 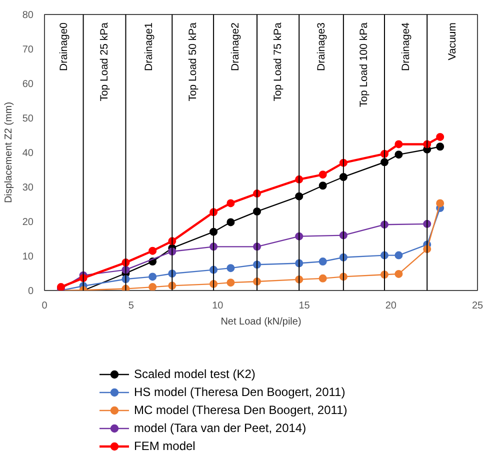 What do you see at coordinates (165, 446) in the screenshot?
I see `legend-label: FEM model` at bounding box center [165, 446].